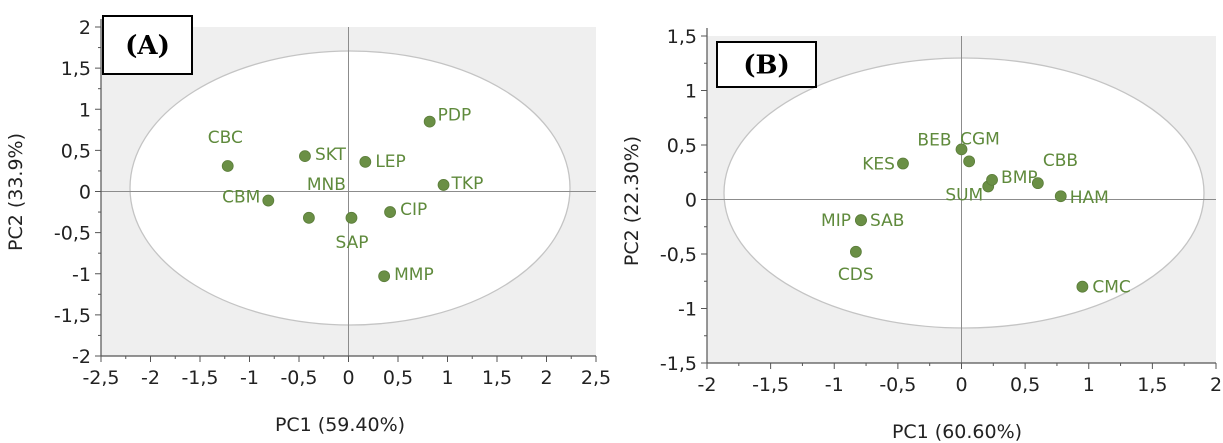 This screenshot has width=1223, height=443. Describe the element at coordinates (836, 221) in the screenshot. I see `panel-b-point-label-mip: MIP` at that location.